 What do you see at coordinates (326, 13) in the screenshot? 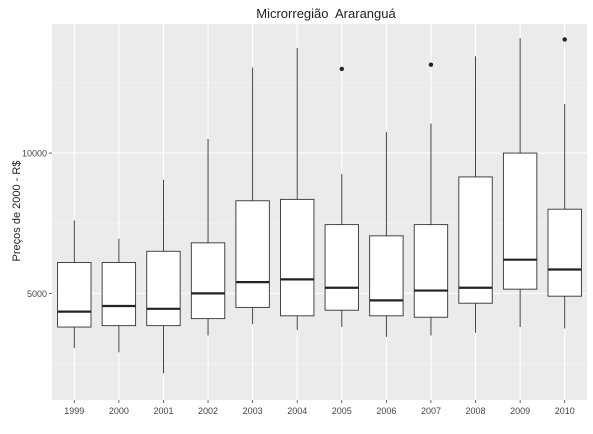
I see `chart-title: Microrregião Araranguá` at bounding box center [326, 13].